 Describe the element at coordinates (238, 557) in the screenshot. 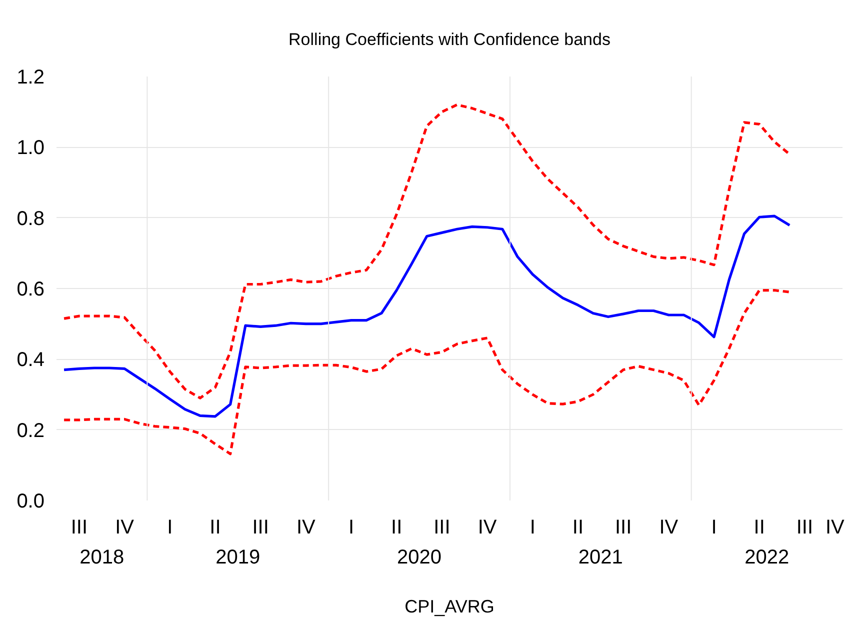

I see `text: 2019` at that location.